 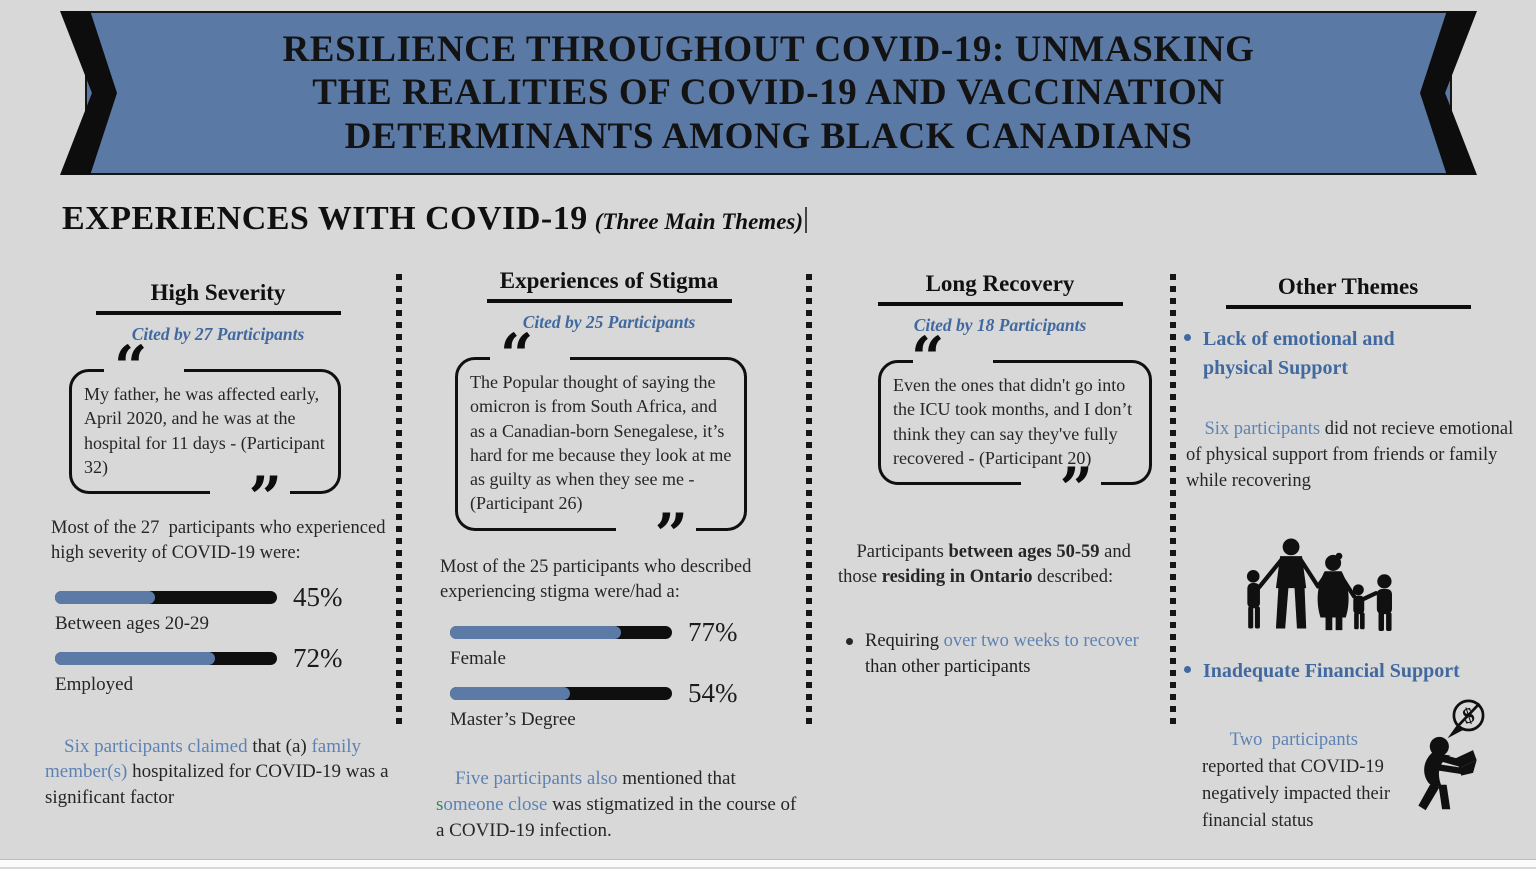 I want to click on banner-title-line3: DETERMINANTS AMONG BLACK CANADIANS, so click(x=768, y=136).